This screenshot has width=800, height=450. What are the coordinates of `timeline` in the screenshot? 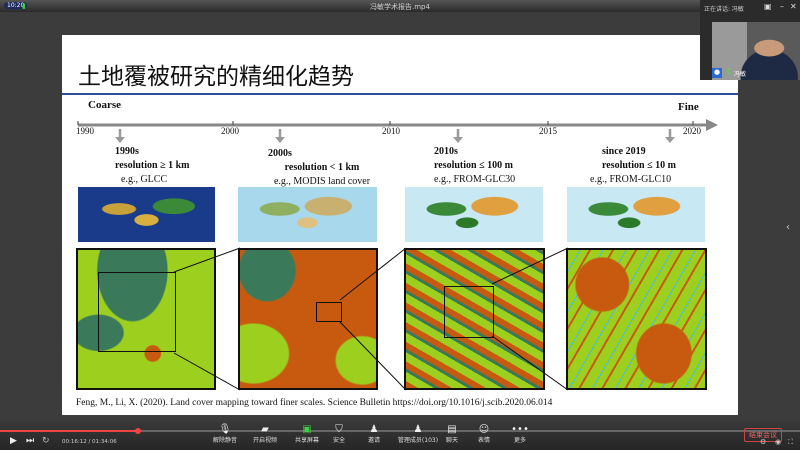 It's located at (397, 131).